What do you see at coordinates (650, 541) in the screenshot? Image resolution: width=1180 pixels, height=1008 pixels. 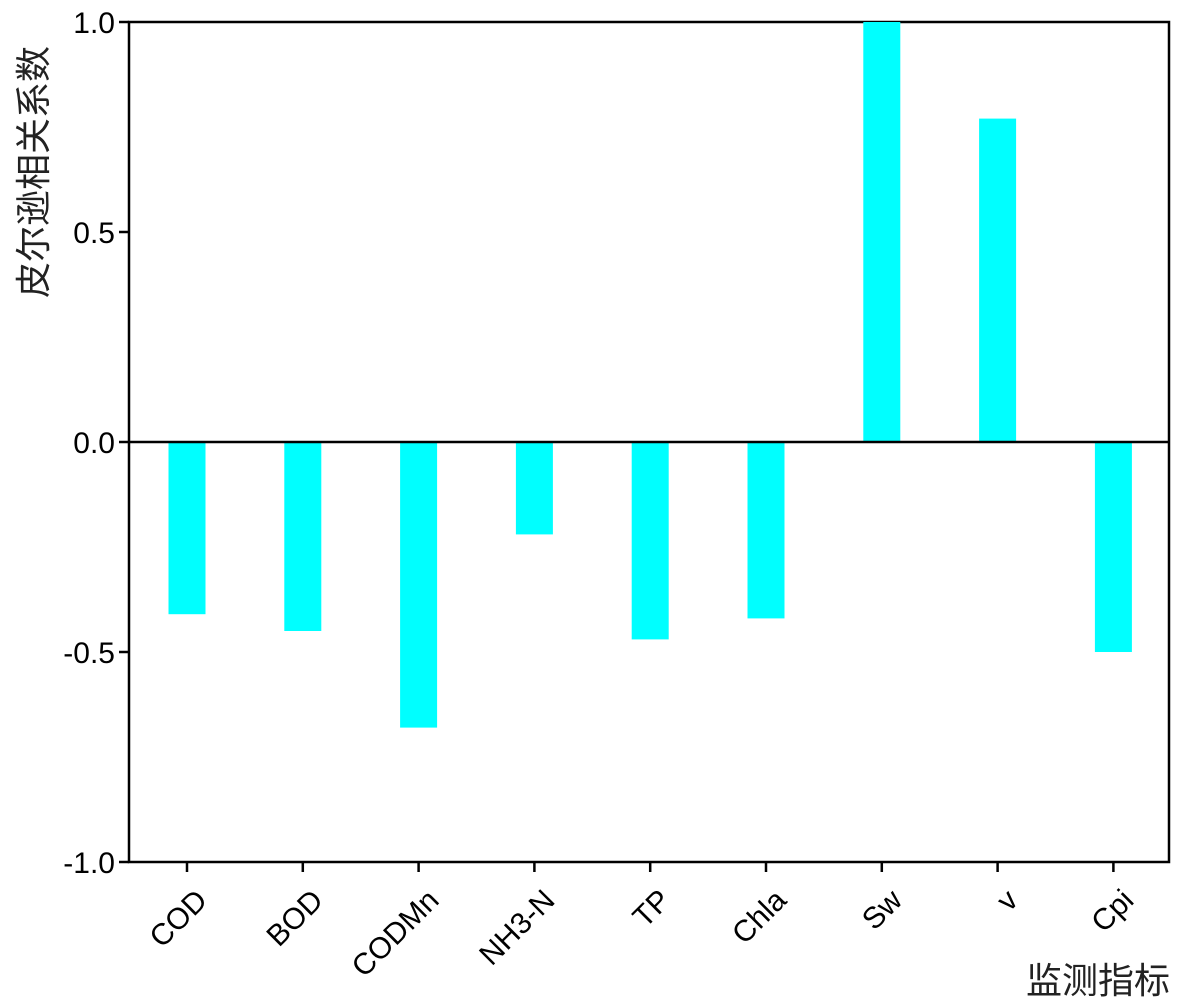 I see `bar-tp` at bounding box center [650, 541].